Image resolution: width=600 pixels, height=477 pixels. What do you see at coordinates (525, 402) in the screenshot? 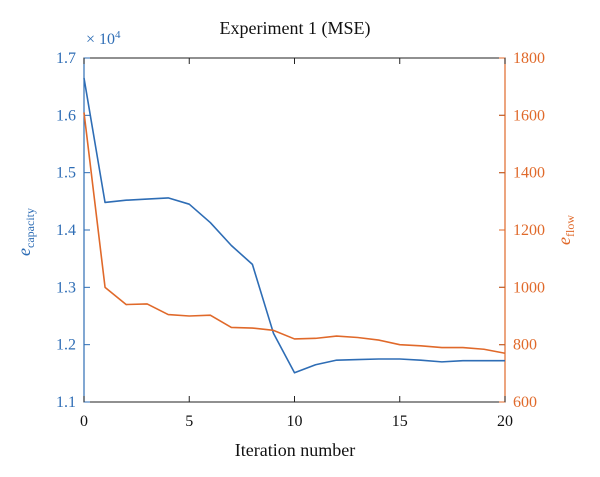
I see `right-tick-label: 600` at bounding box center [525, 402].